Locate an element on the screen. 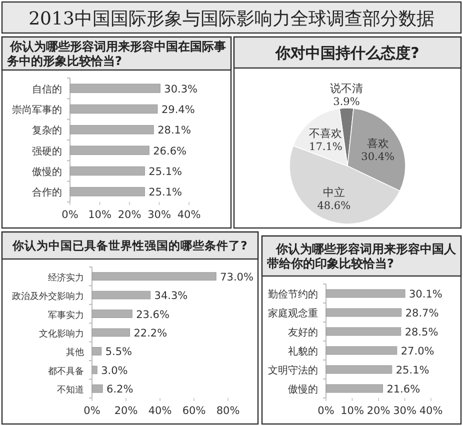  data-label: 28.7% is located at coordinates (422, 314).